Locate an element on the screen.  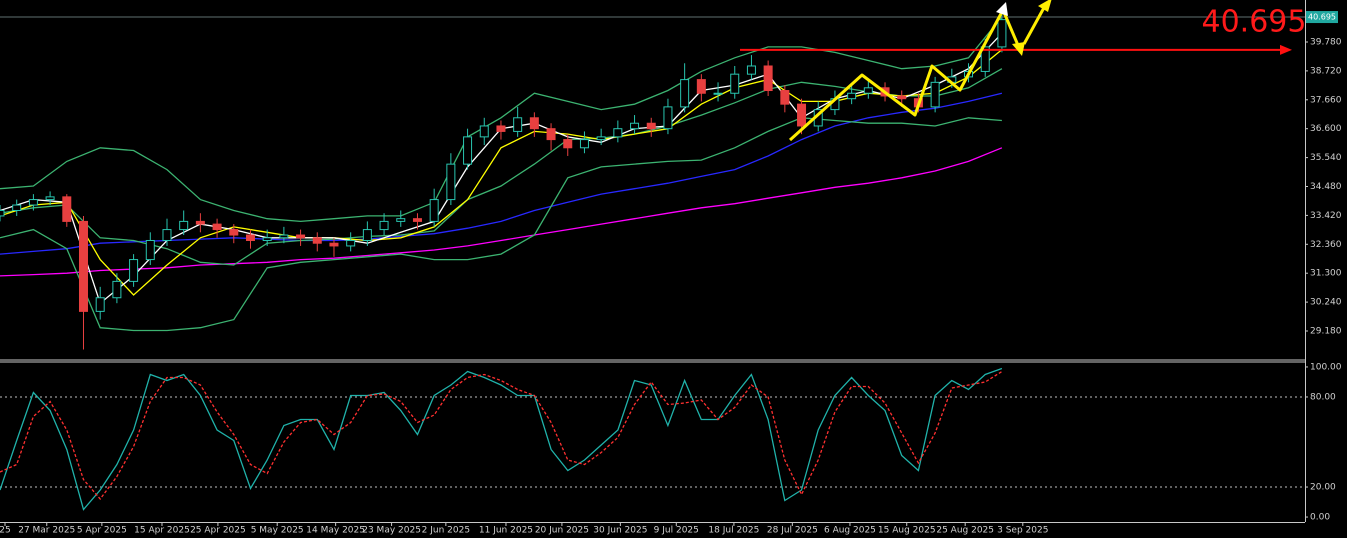
y-tick-label: 20.00 is located at coordinates (1323, 488).